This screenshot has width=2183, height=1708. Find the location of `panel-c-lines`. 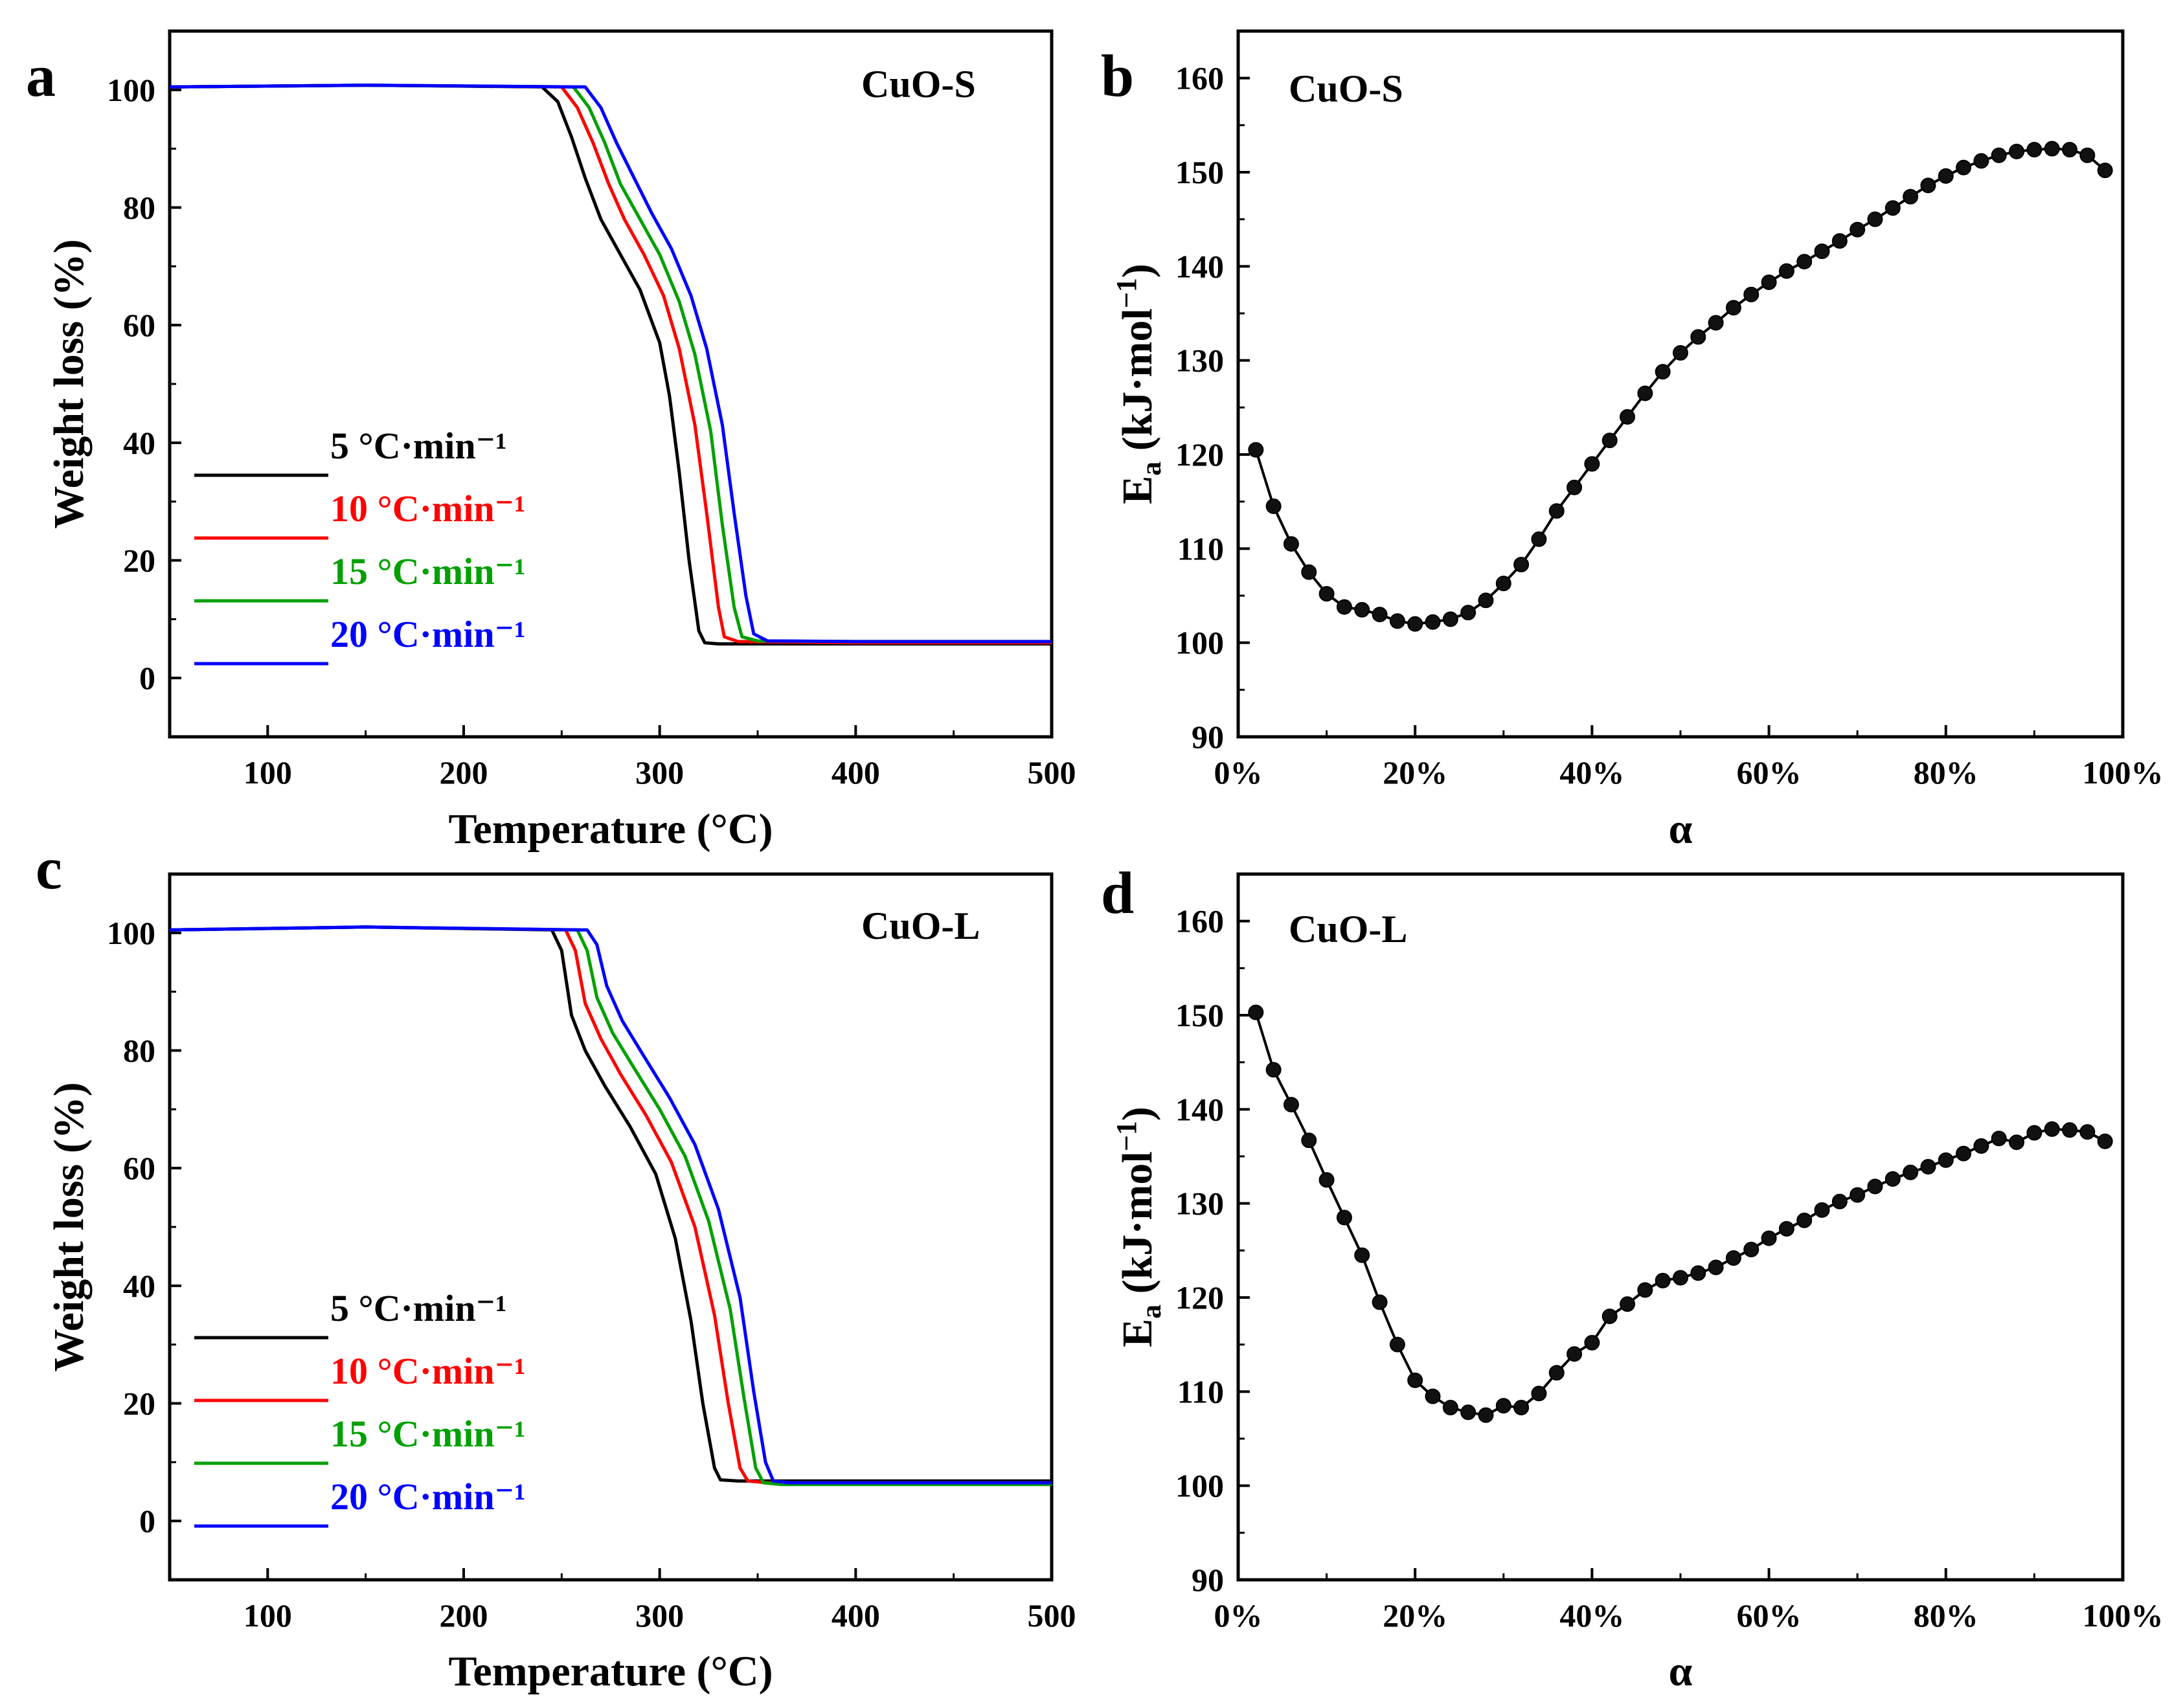

panel-c-lines is located at coordinates (610, 1206).